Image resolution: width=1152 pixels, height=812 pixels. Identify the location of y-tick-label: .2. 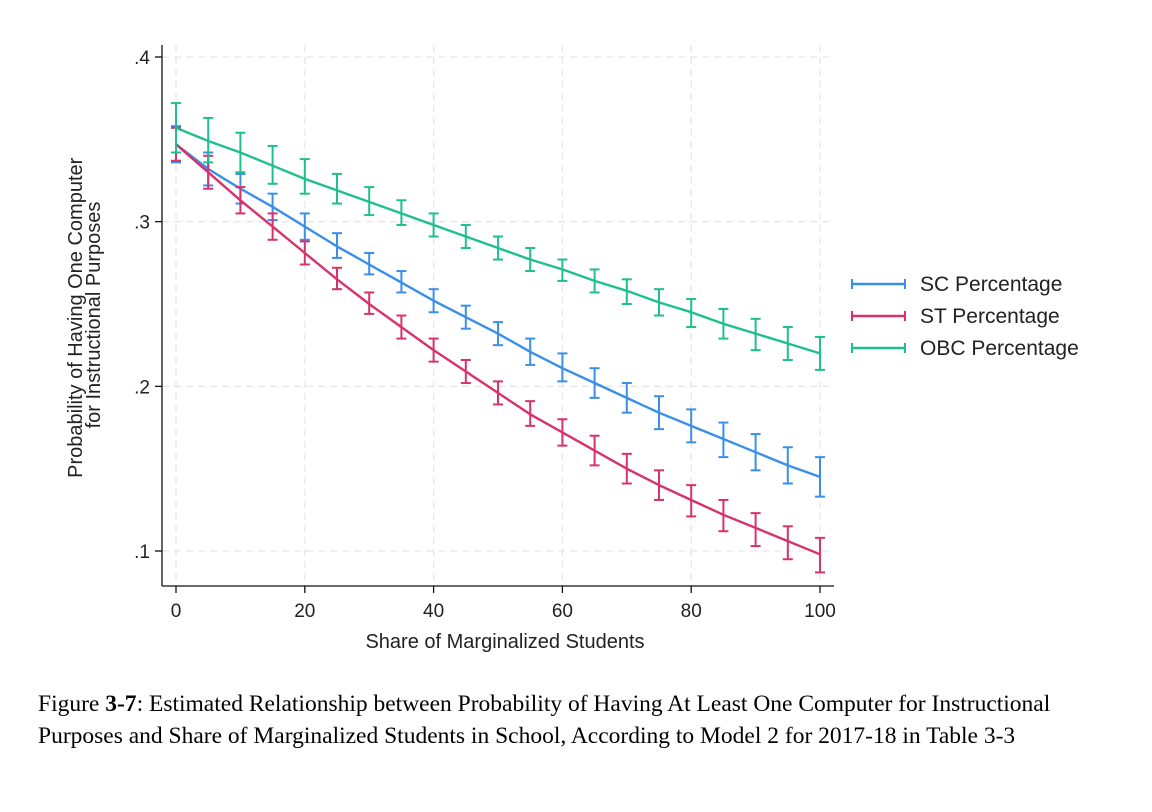
(142, 387).